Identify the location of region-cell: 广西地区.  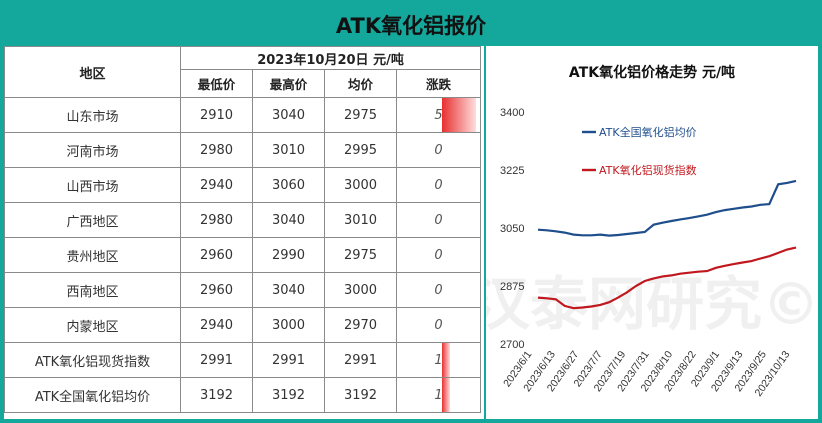
(92, 220).